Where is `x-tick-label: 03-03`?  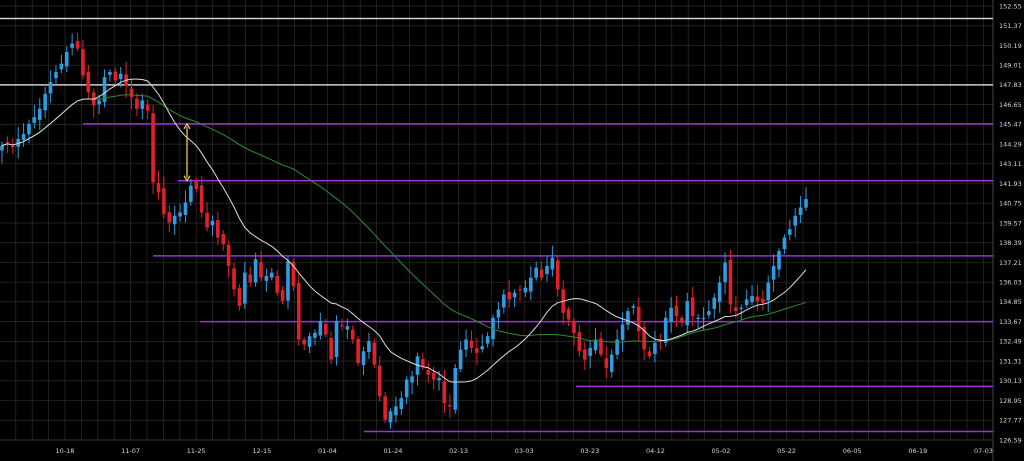
x-tick-label: 03-03 is located at coordinates (524, 451).